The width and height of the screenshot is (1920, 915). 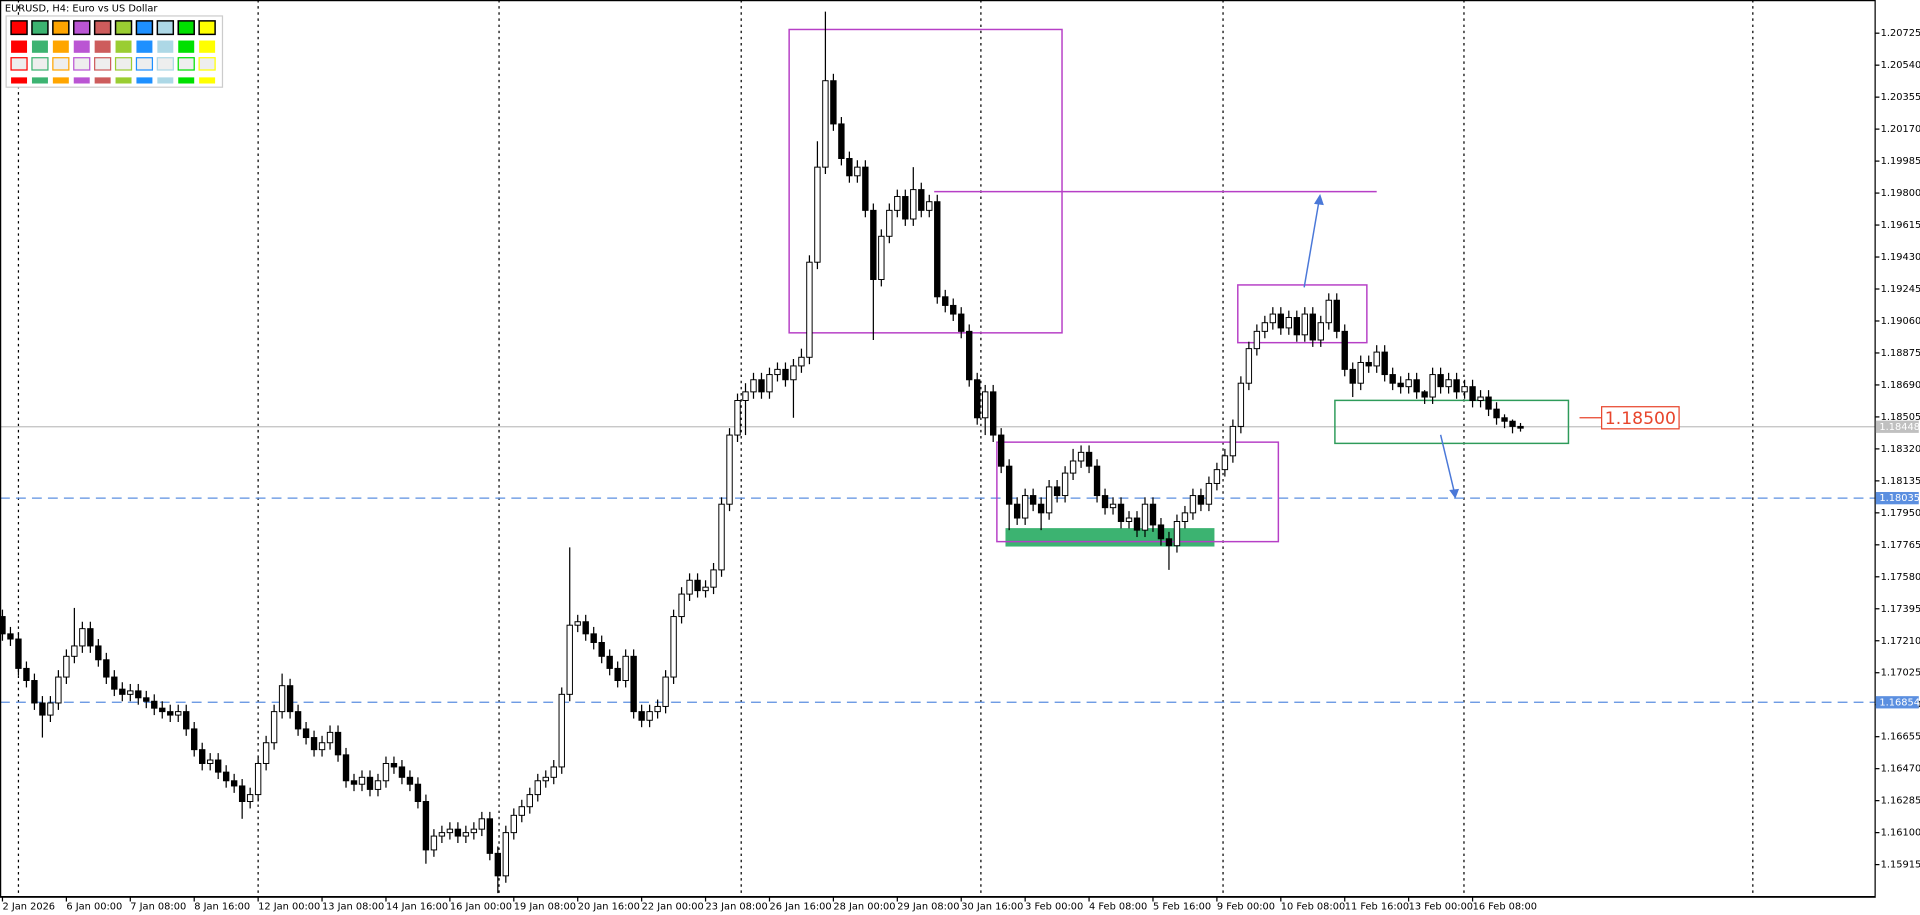 What do you see at coordinates (1900, 449) in the screenshot?
I see `y-tick-label: 1.18320` at bounding box center [1900, 449].